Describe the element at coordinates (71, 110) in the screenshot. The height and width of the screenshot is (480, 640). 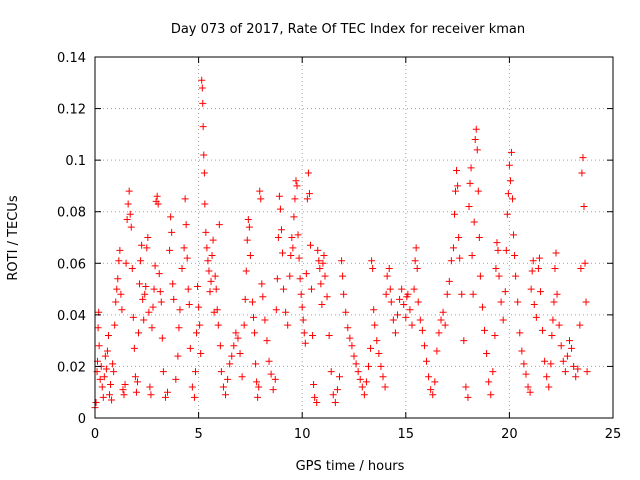
I see `y-tick-label: 0.12` at that location.